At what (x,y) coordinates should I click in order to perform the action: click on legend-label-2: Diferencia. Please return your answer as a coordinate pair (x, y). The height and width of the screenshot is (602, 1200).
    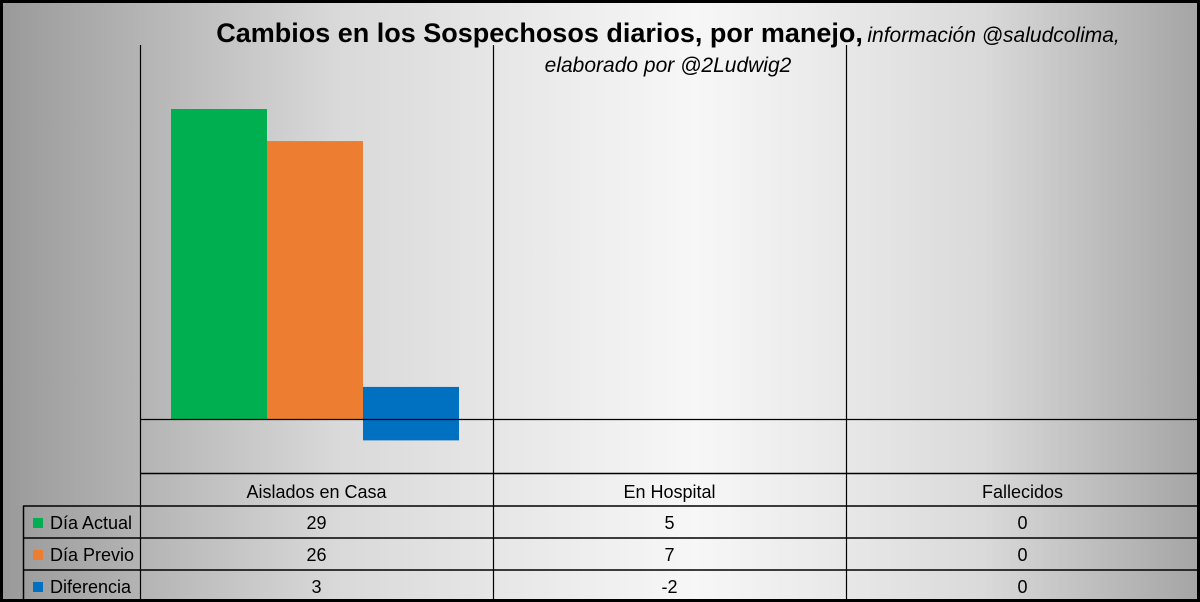
    Looking at the image, I should click on (91, 587).